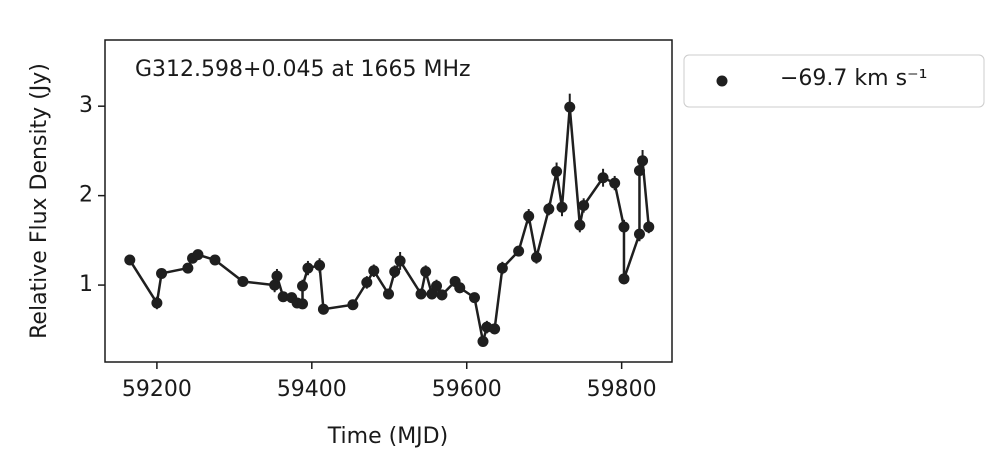 The height and width of the screenshot is (474, 1001). I want to click on x-tick-label: 59200, so click(157, 389).